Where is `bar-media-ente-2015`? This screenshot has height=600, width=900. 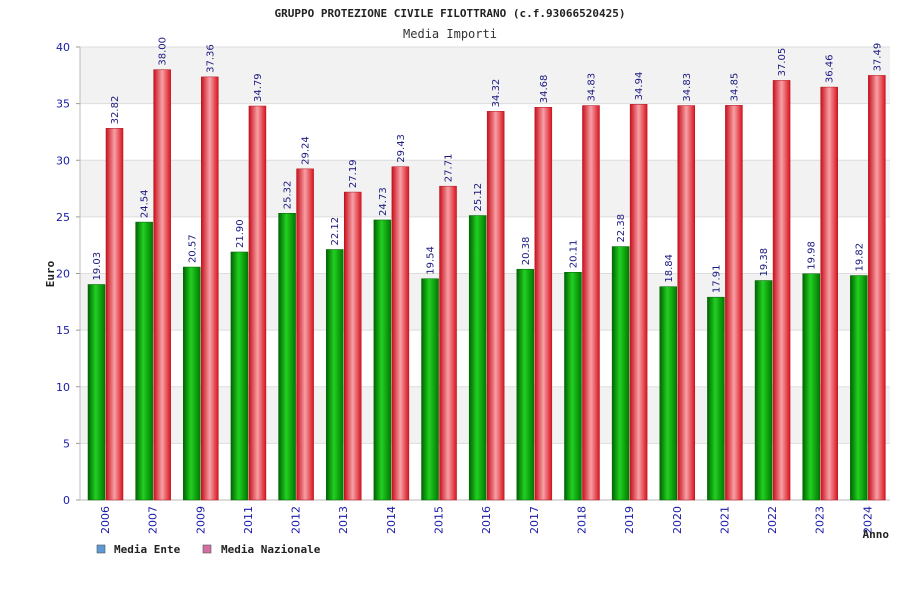
bar-media-ente-2015 is located at coordinates (430, 389).